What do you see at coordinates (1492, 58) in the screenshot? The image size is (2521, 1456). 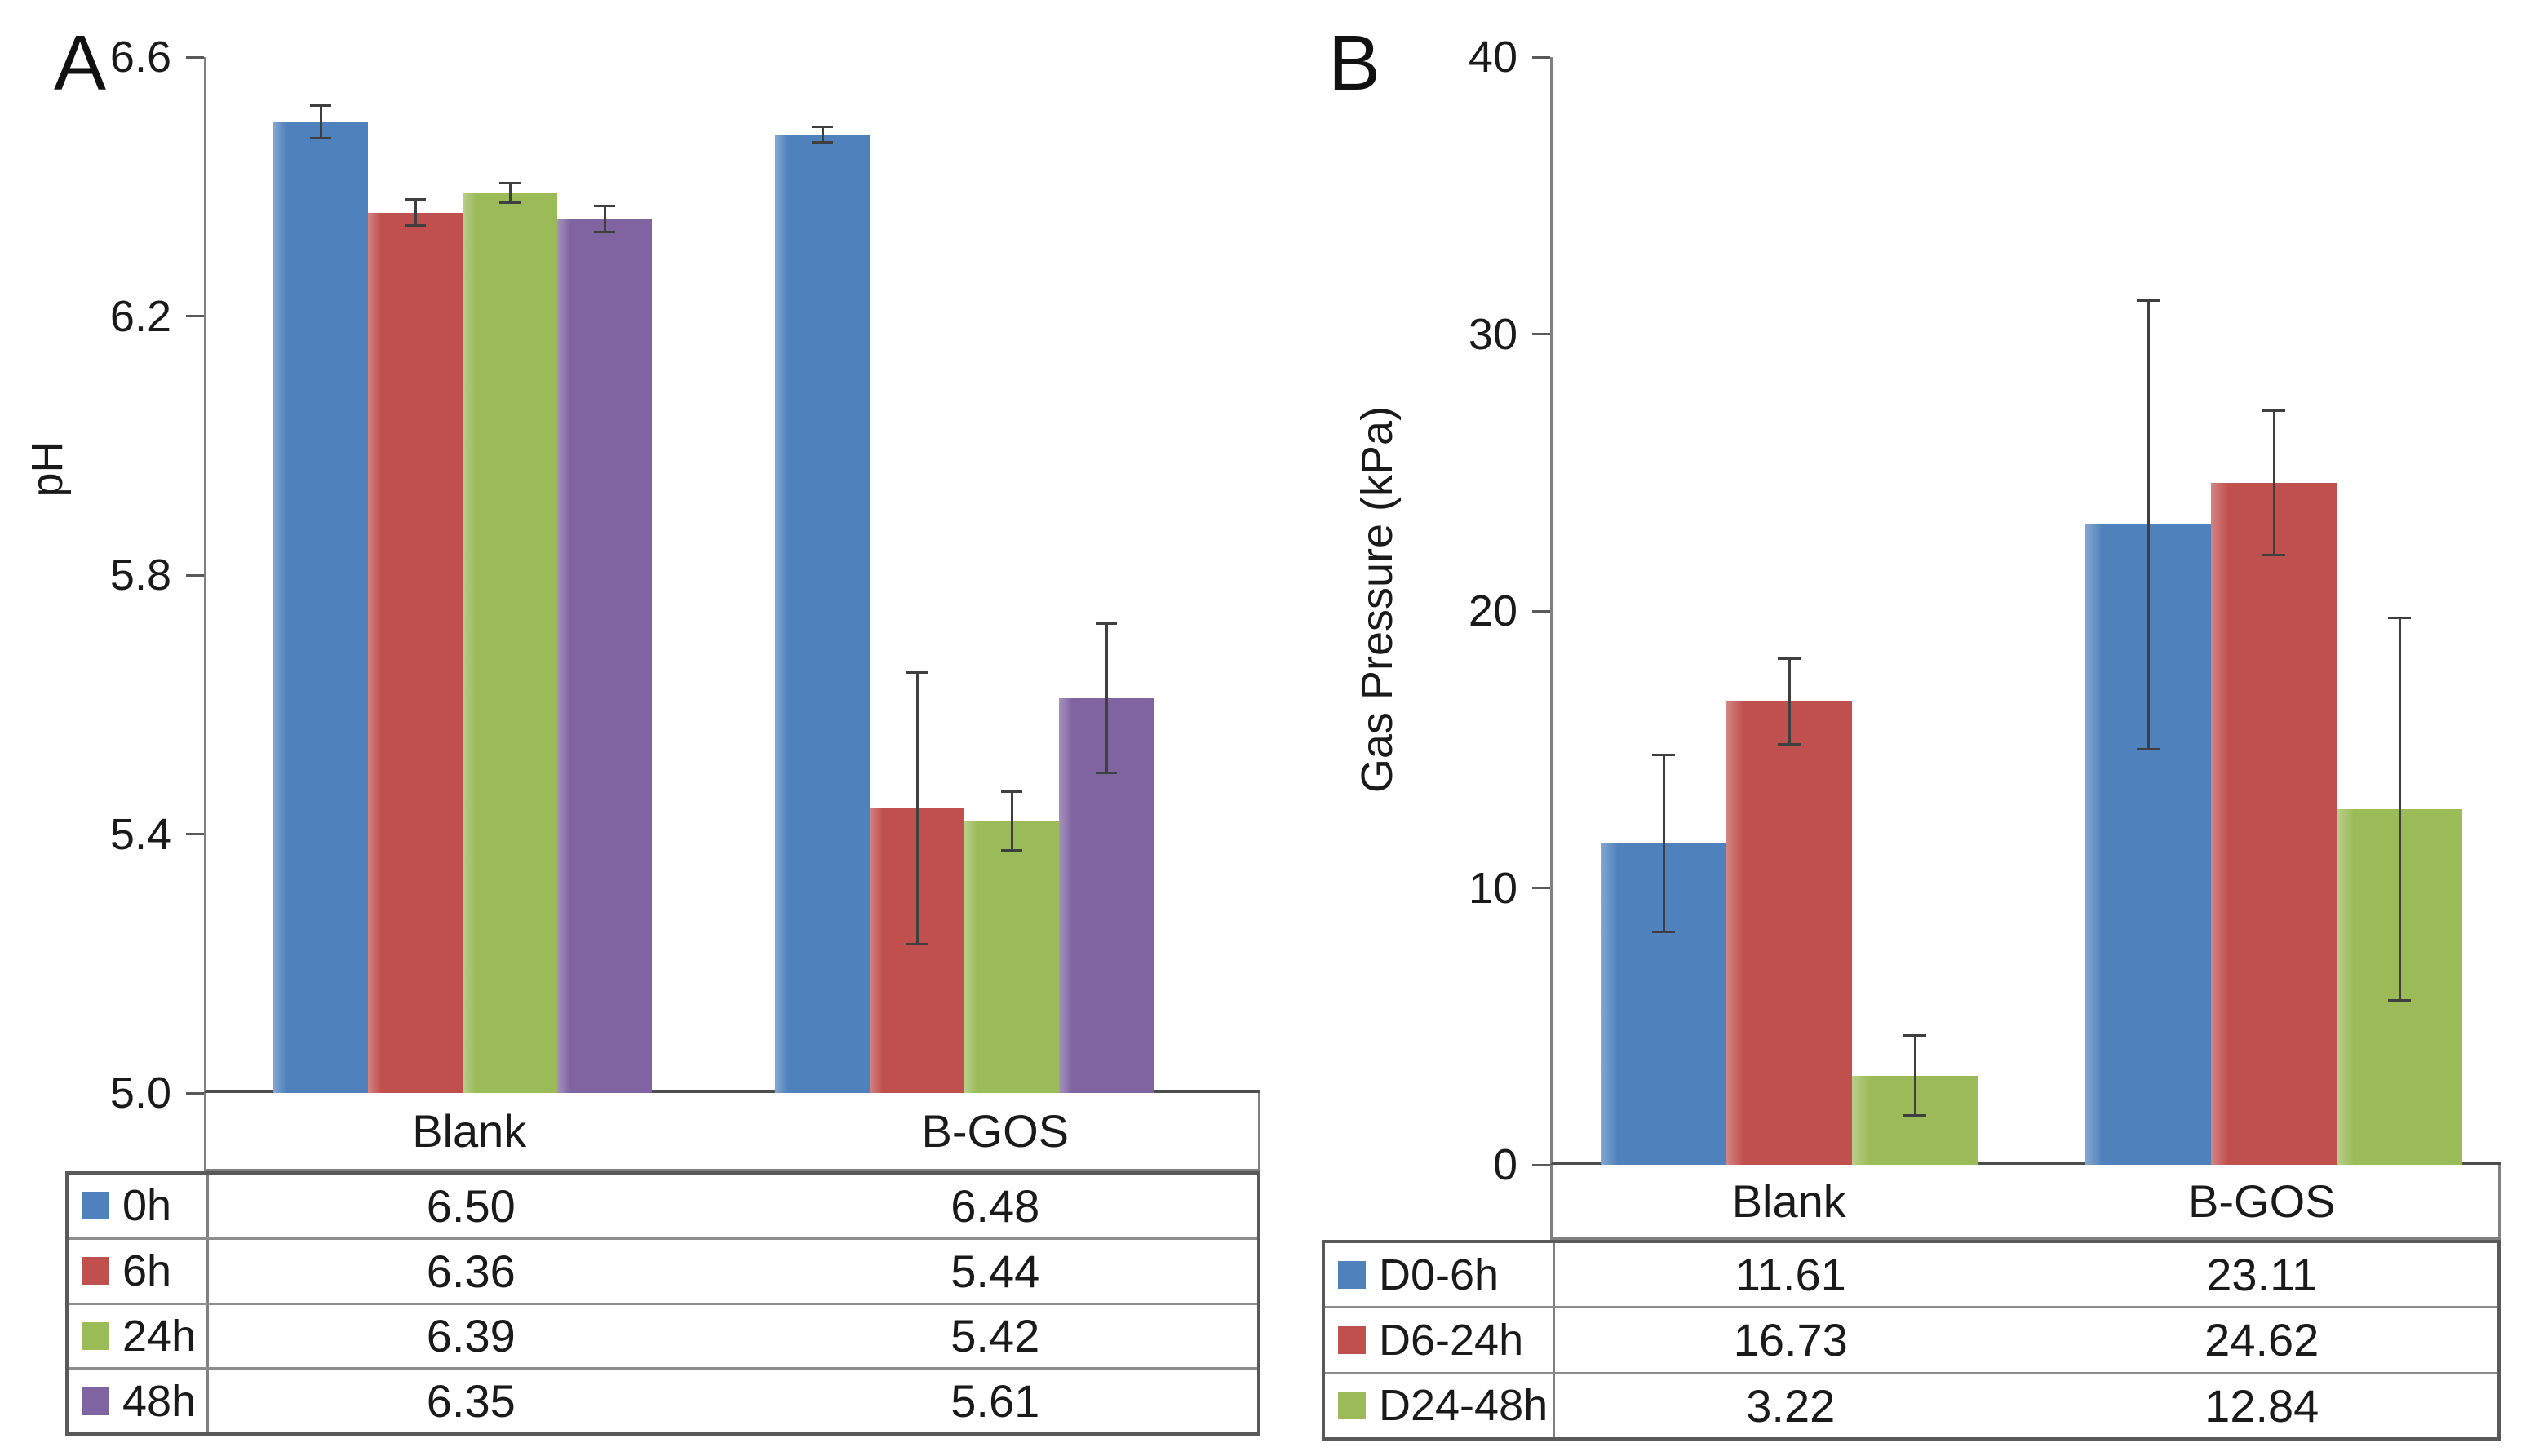 I see `panel-b-tick-label: 40` at bounding box center [1492, 58].